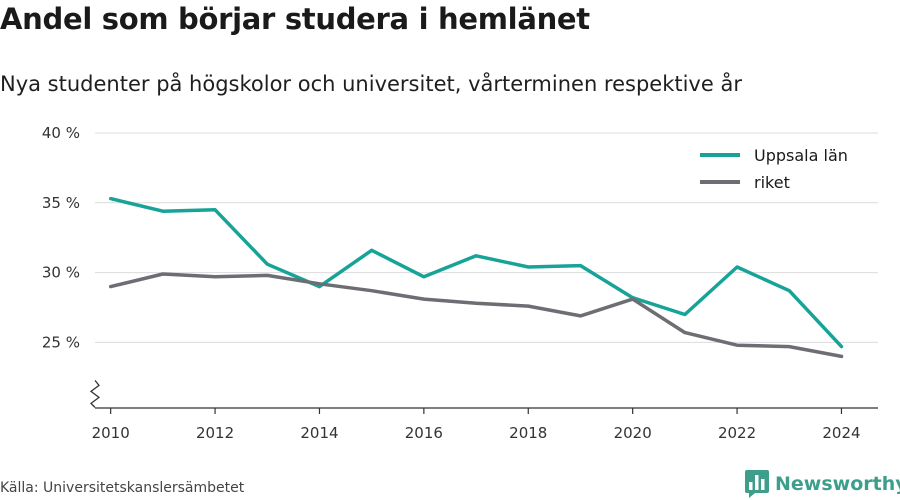 Image resolution: width=900 pixels, height=500 pixels. I want to click on brand: Newsworthy, so click(822, 484).